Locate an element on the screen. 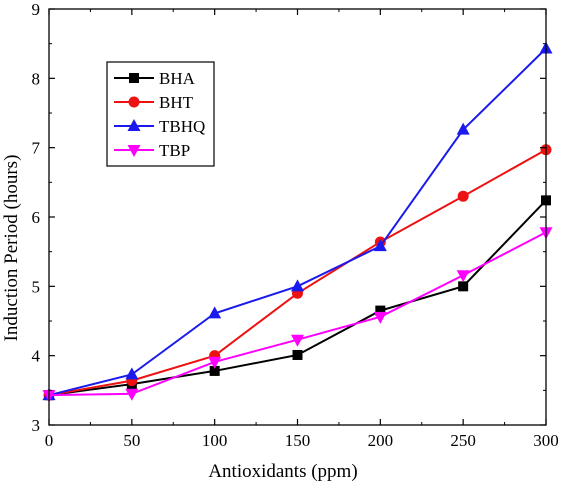 Image resolution: width=564 pixels, height=486 pixels. x-tick-label: 0 is located at coordinates (49, 440).